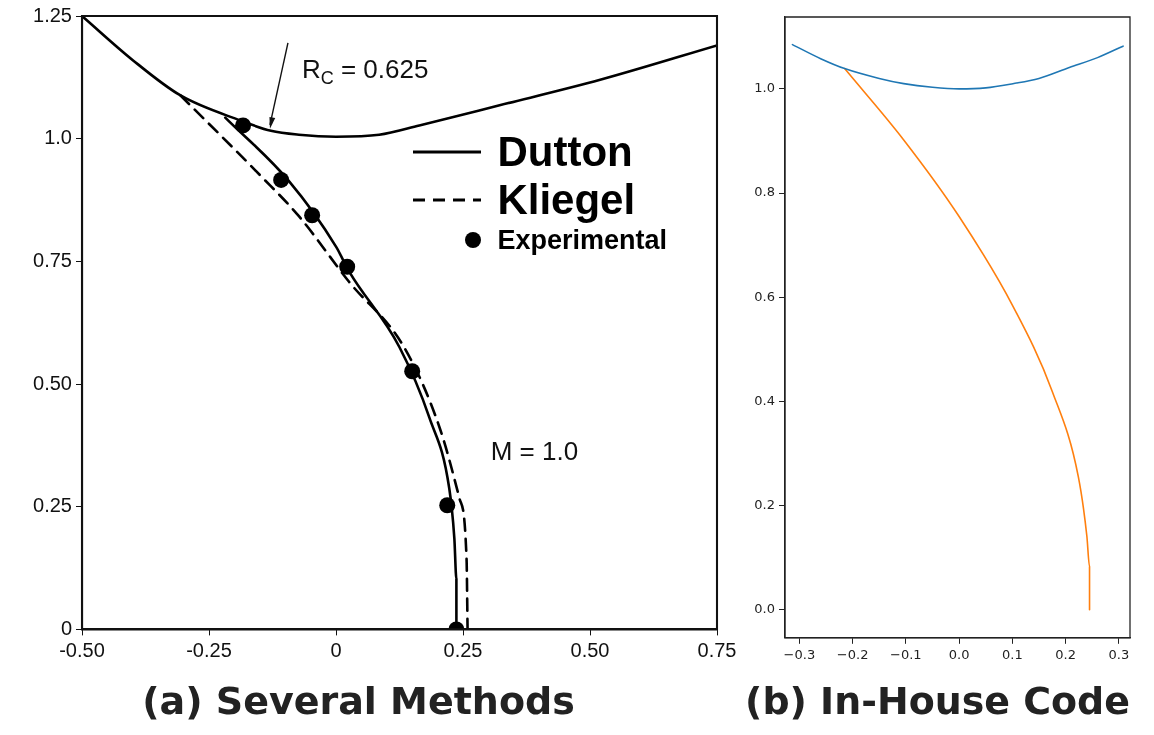 The image size is (1154, 735). What do you see at coordinates (534, 450) in the screenshot?
I see `annotation: M = 1.0` at bounding box center [534, 450].